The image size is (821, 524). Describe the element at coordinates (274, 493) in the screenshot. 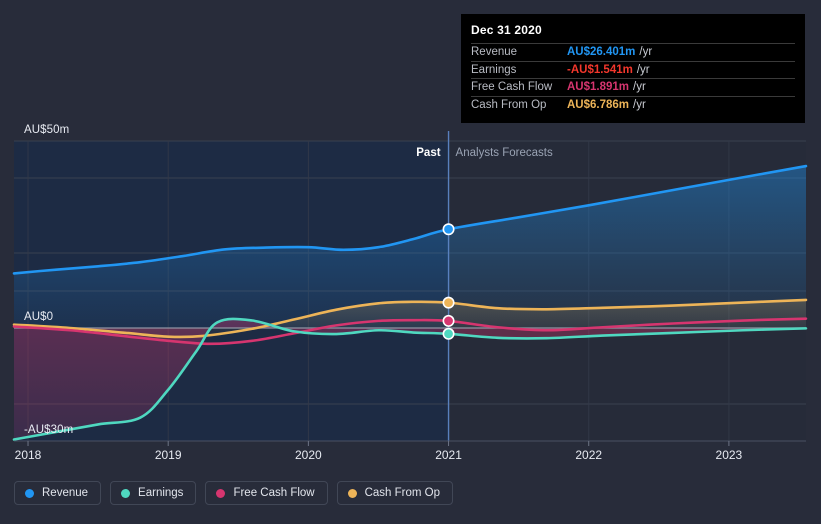

I see `legend-item-label: Free Cash Flow` at that location.